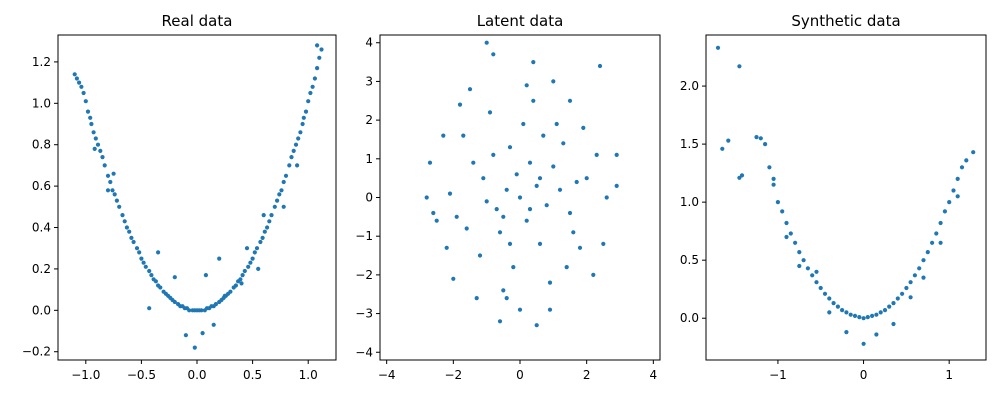 The image size is (1000, 400). I want to click on y-tick-label: −1, so click(364, 236).